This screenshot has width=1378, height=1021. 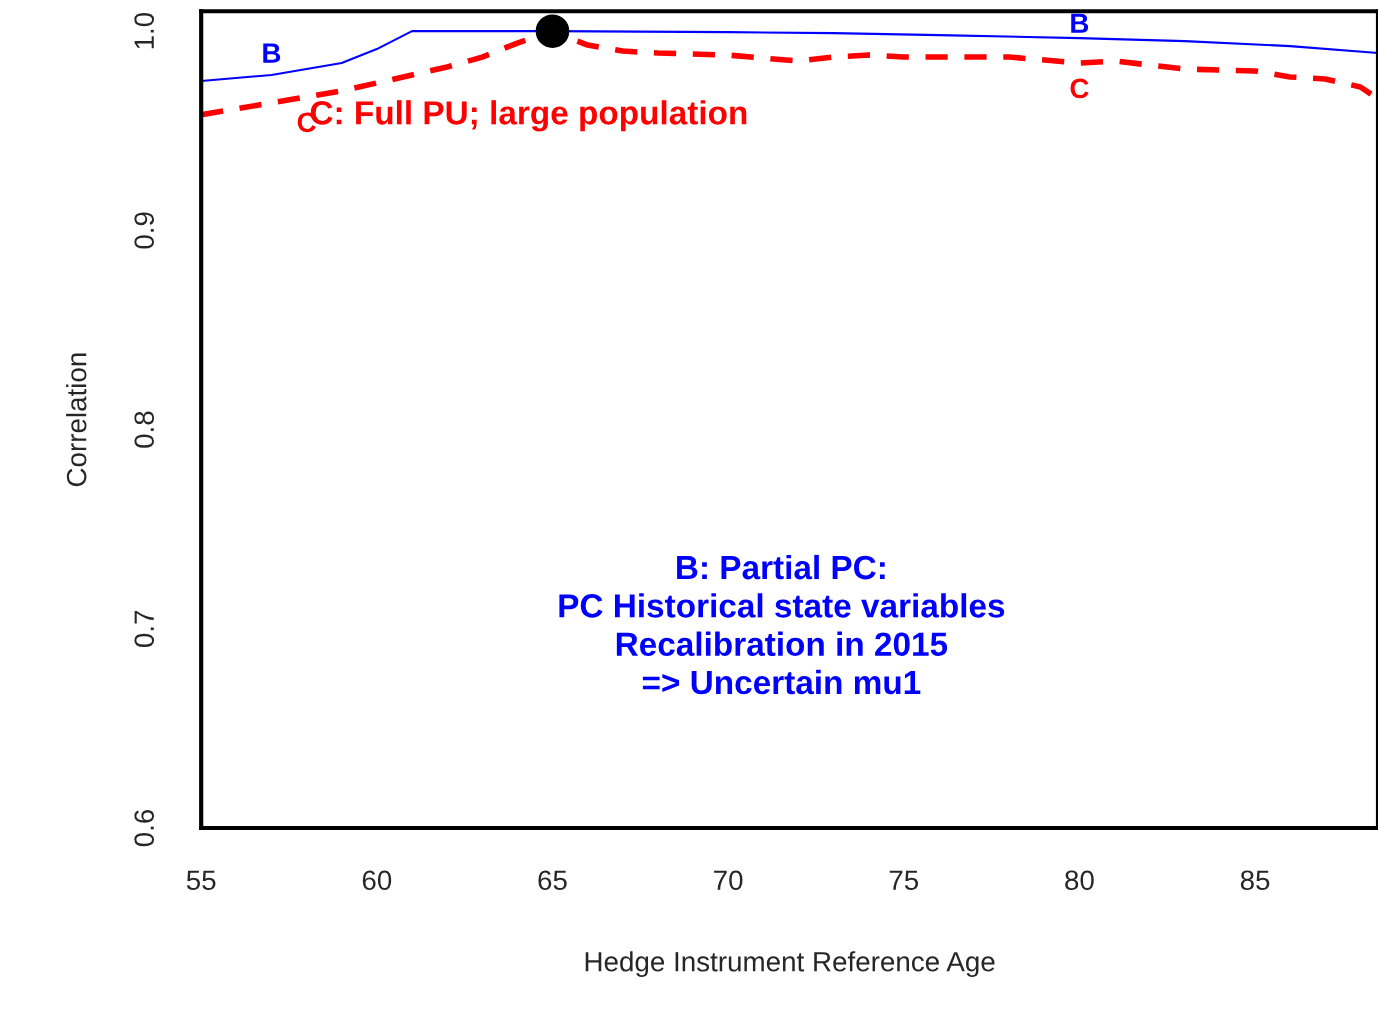 I want to click on x-tick-label: 60, so click(x=377, y=880).